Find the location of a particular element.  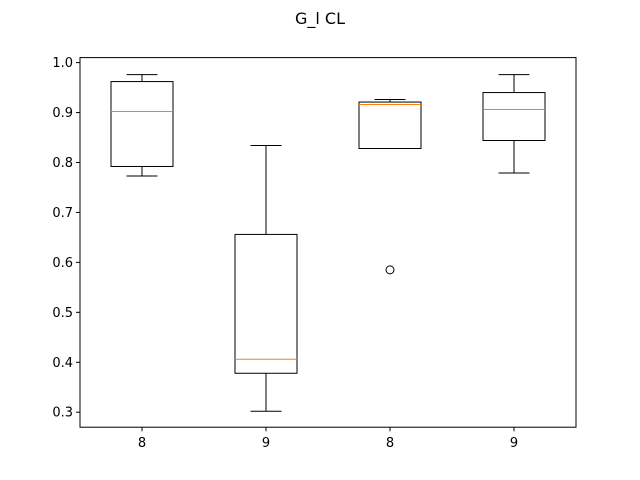

y-tick-label: 0.5 is located at coordinates (62, 313).